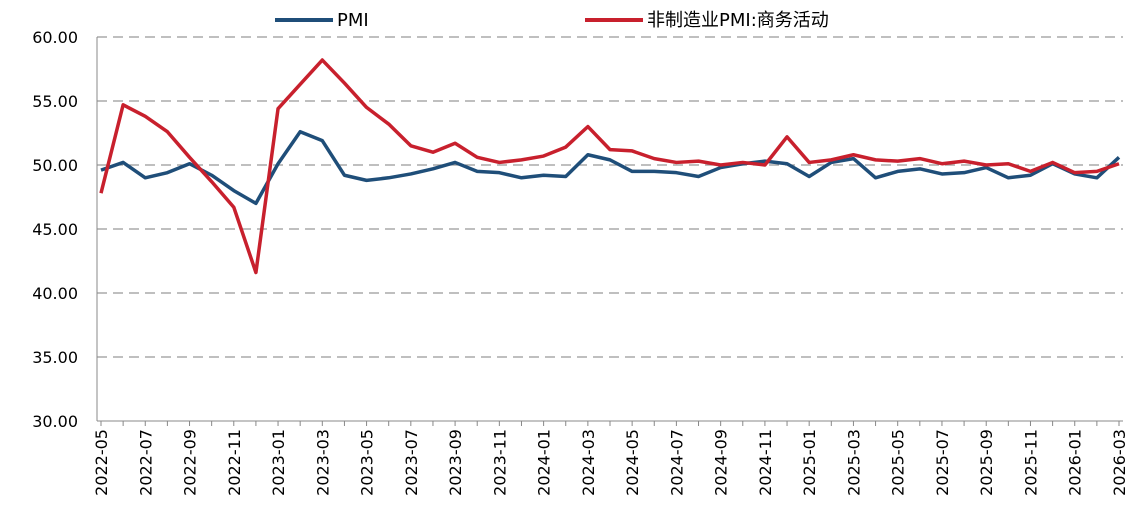  Describe the element at coordinates (853, 462) in the screenshot. I see `x-tick-label: 2025-03` at that location.